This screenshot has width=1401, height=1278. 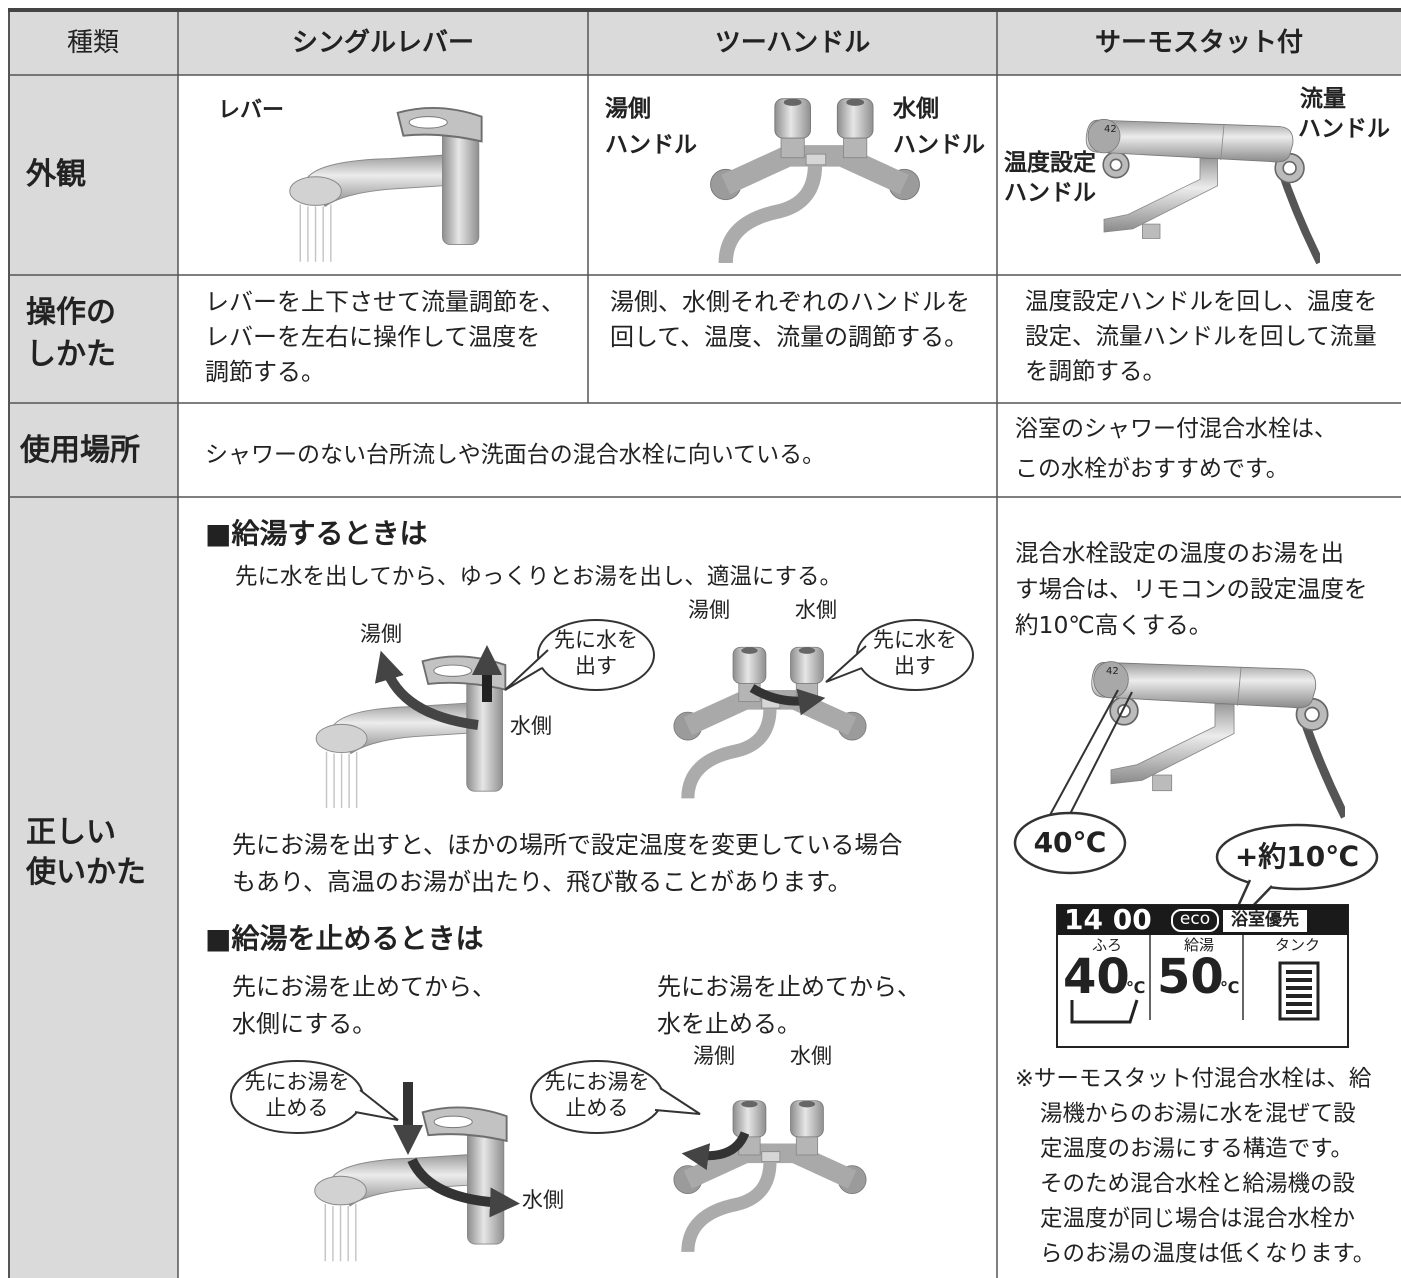 What do you see at coordinates (1198, 43) in the screenshot?
I see `header-cell: サーモスタット付` at bounding box center [1198, 43].